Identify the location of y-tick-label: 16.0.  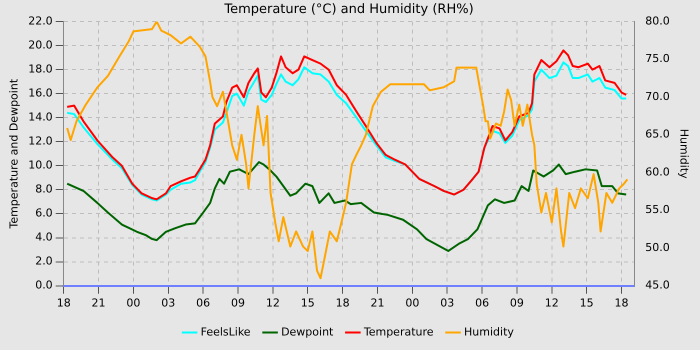
(40, 93).